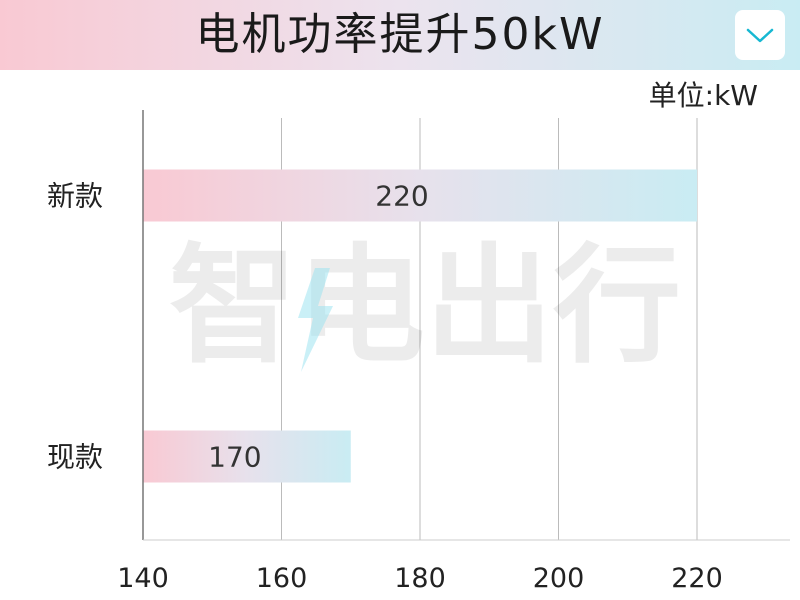 This screenshot has width=800, height=600. What do you see at coordinates (703, 95) in the screenshot?
I see `unit-label: 单位:kW` at bounding box center [703, 95].